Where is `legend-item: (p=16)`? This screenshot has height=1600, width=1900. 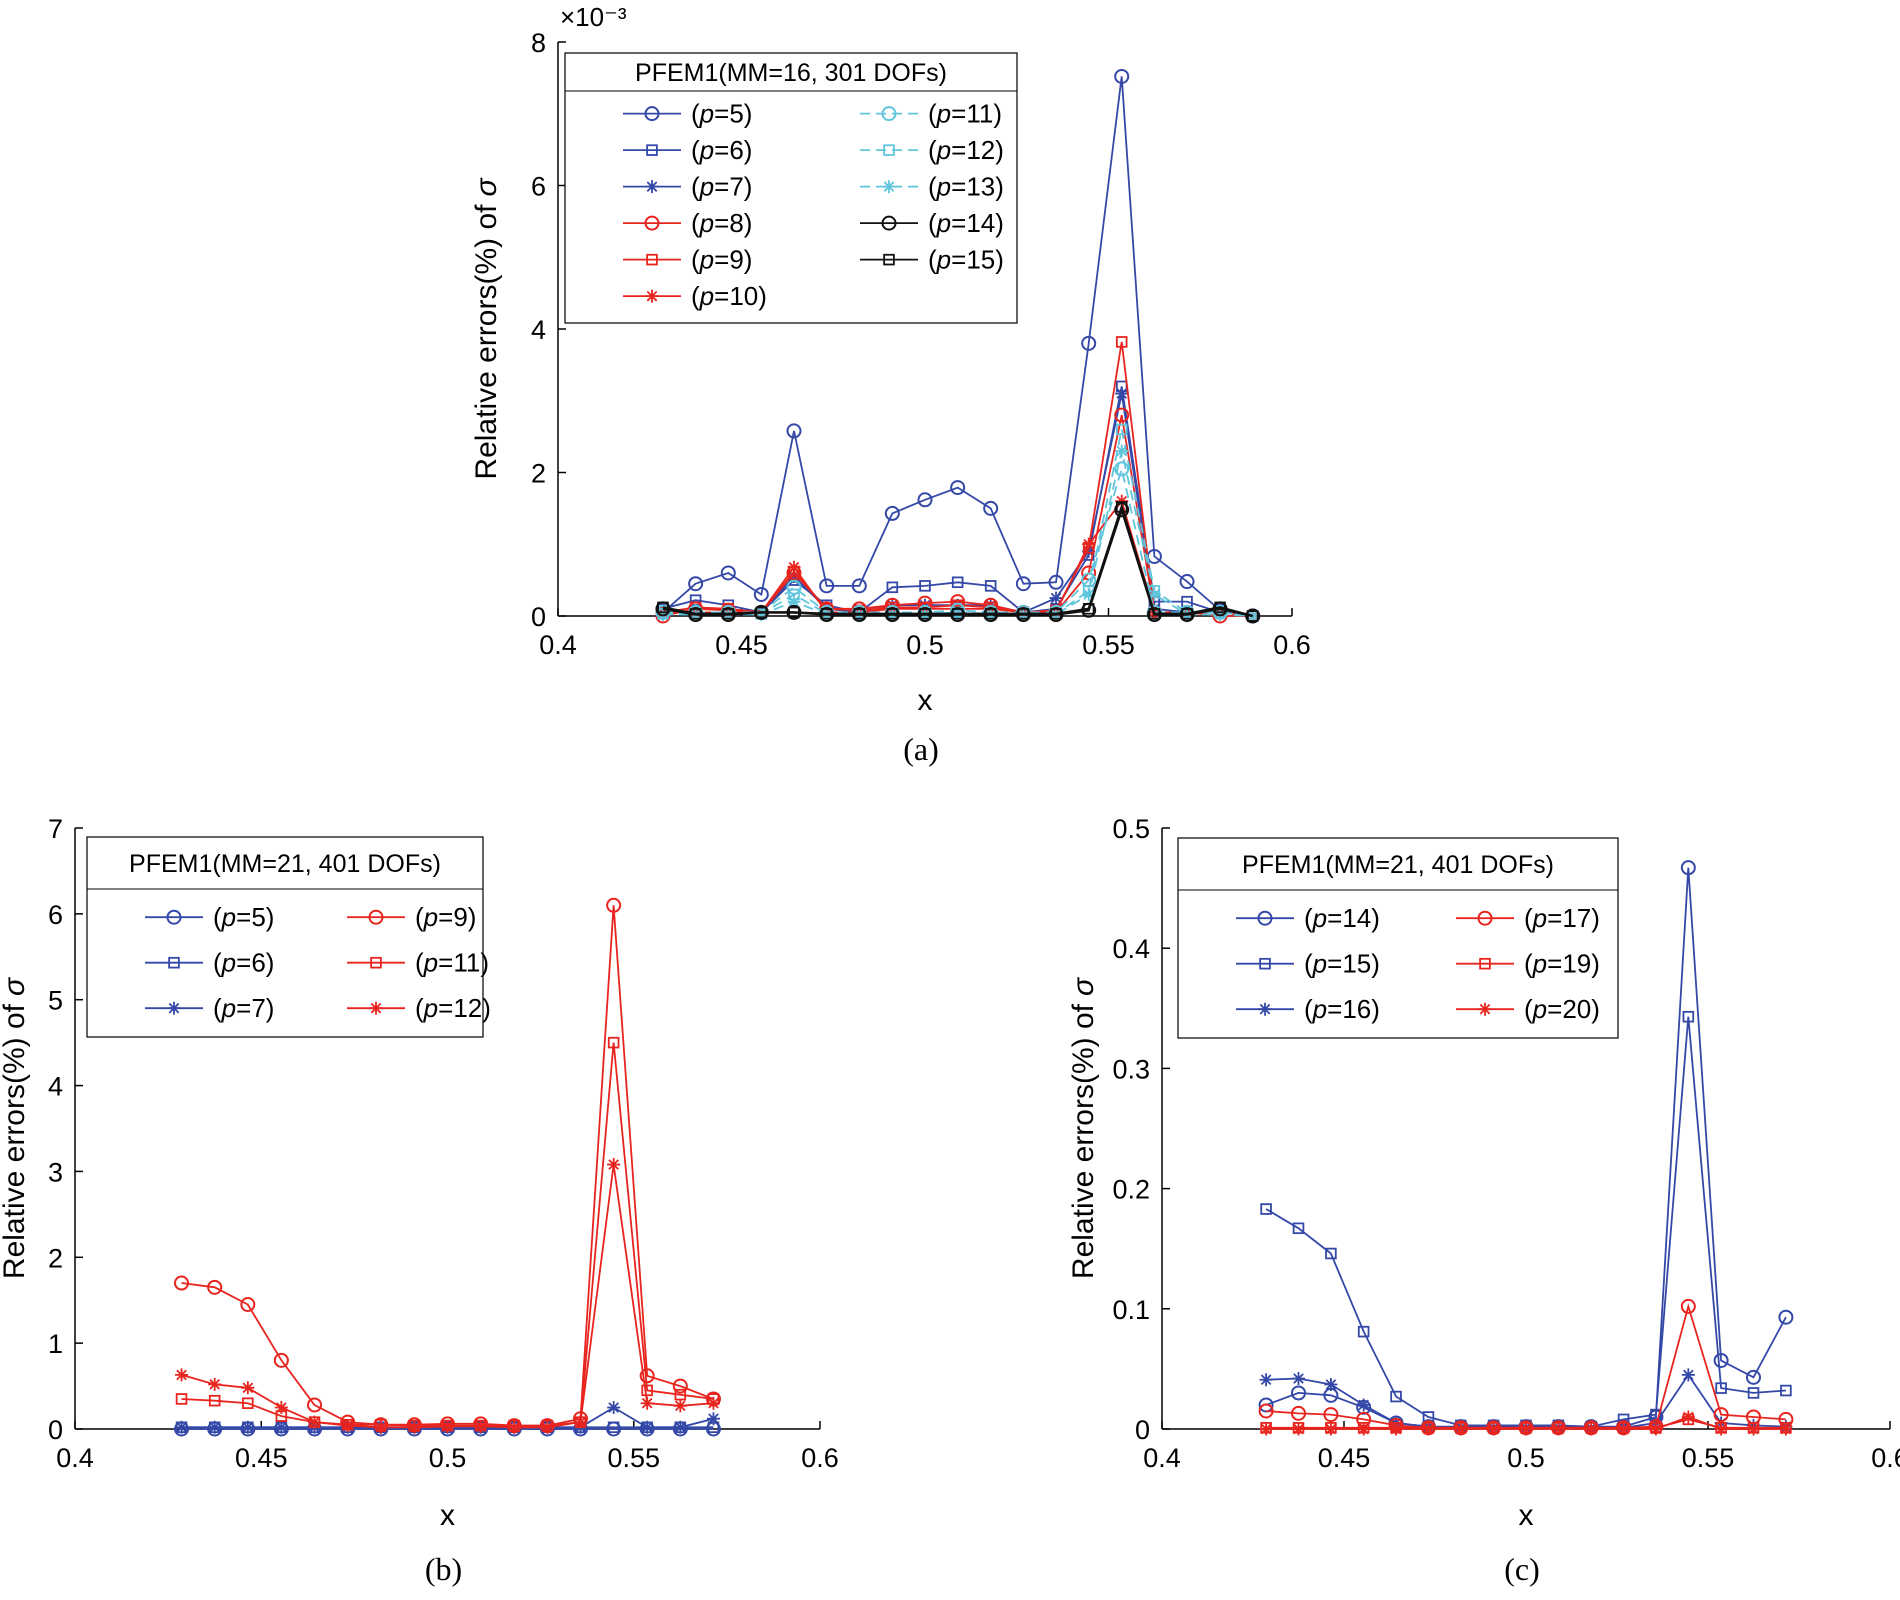 legend-item: (p=16) is located at coordinates (1308, 1009).